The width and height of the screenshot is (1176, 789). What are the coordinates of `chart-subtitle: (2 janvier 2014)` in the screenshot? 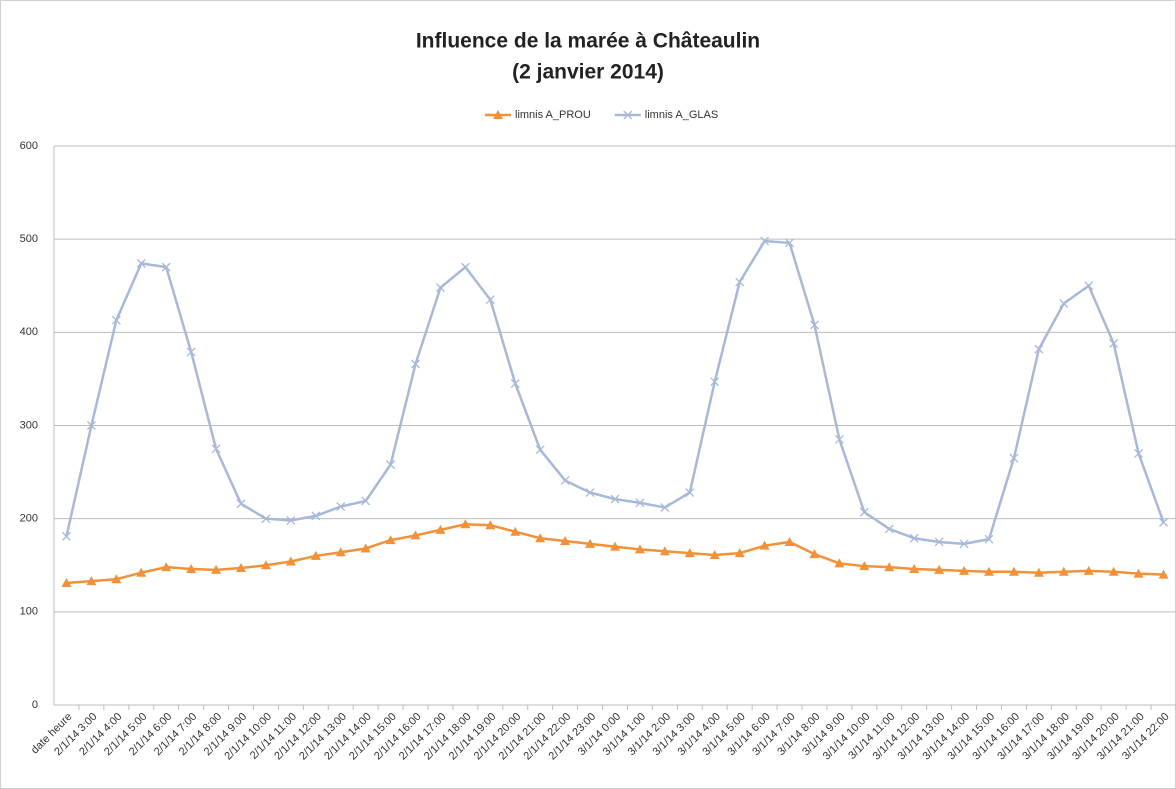 It's located at (588, 72).